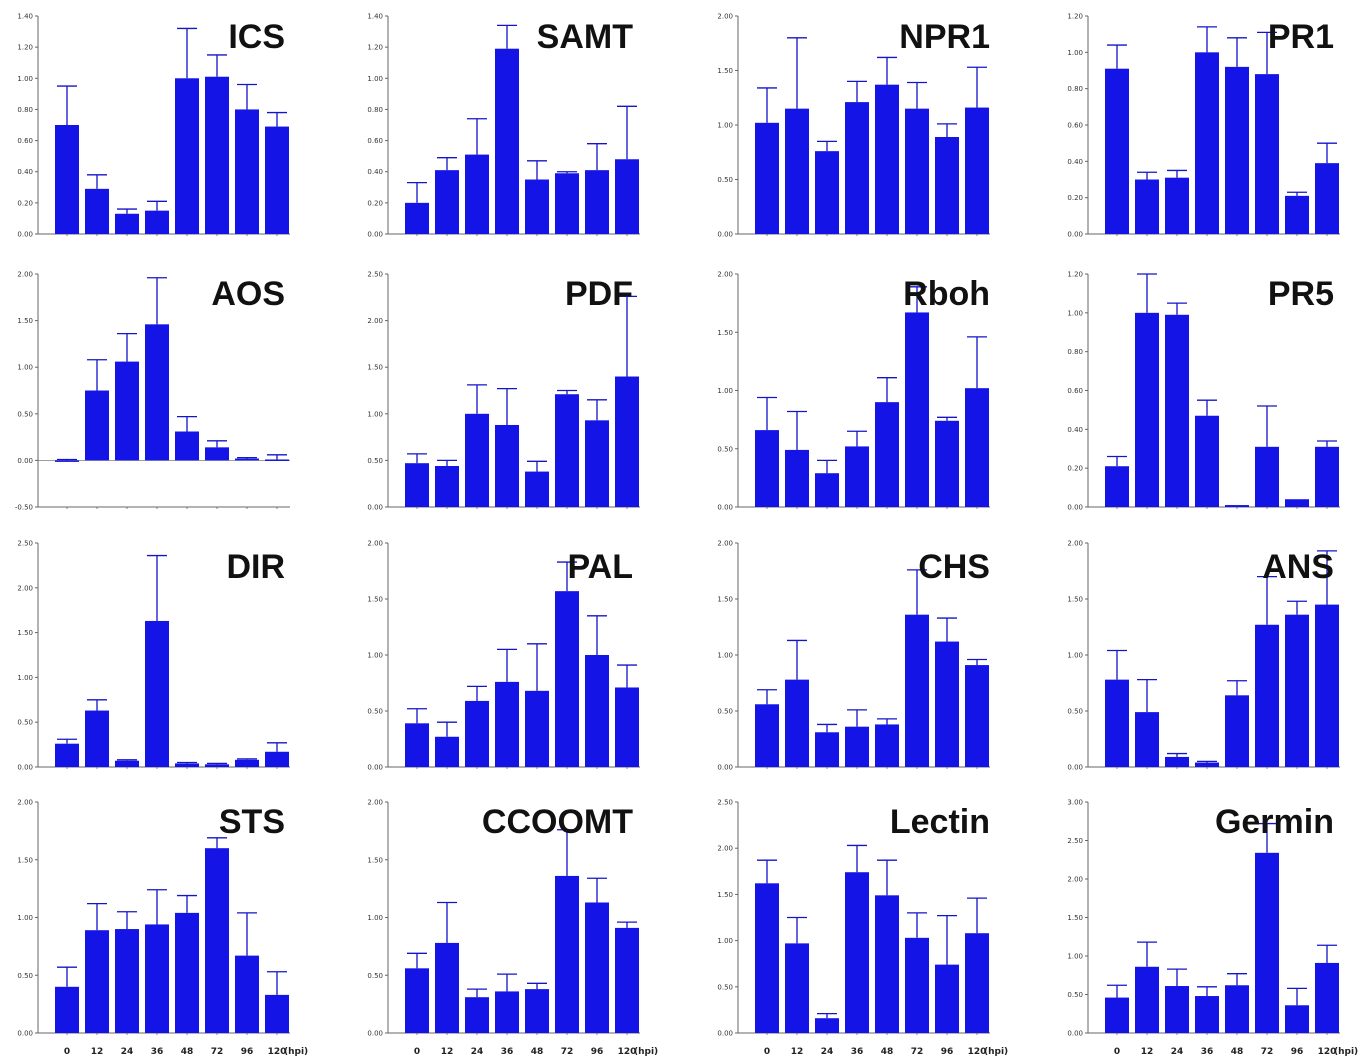 The image size is (1364, 1062). I want to click on chart-title: AOS, so click(248, 294).